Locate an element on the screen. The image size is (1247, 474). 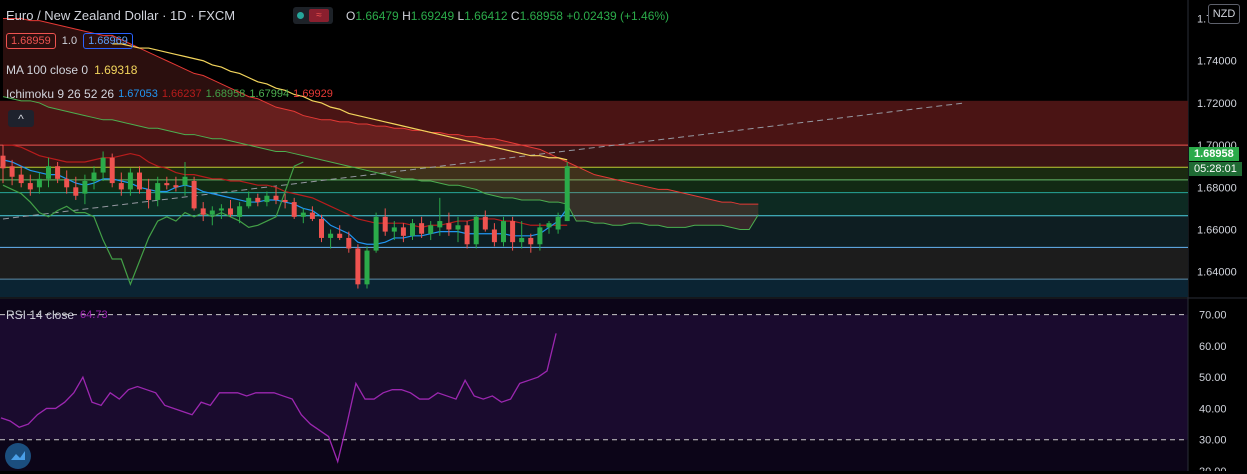
close-value: 1.68958 is located at coordinates (541, 16).